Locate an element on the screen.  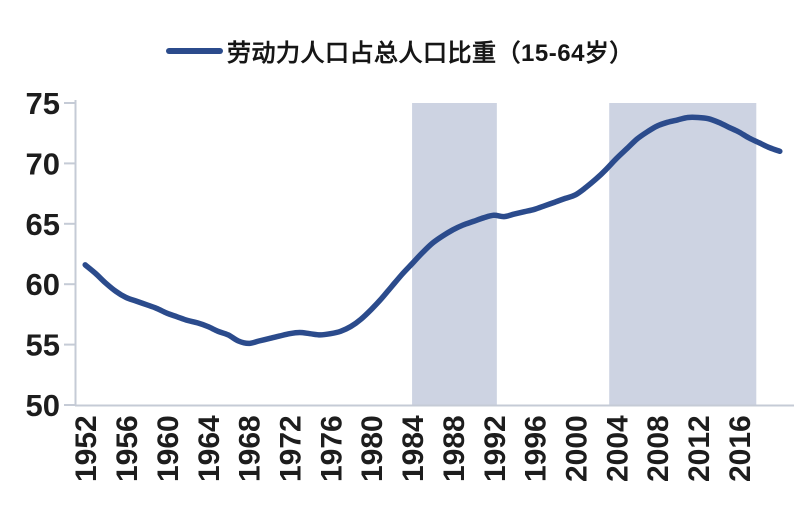
chart-legend: 劳动力人口占总人口比重（15-64岁） is located at coordinates (400, 50).